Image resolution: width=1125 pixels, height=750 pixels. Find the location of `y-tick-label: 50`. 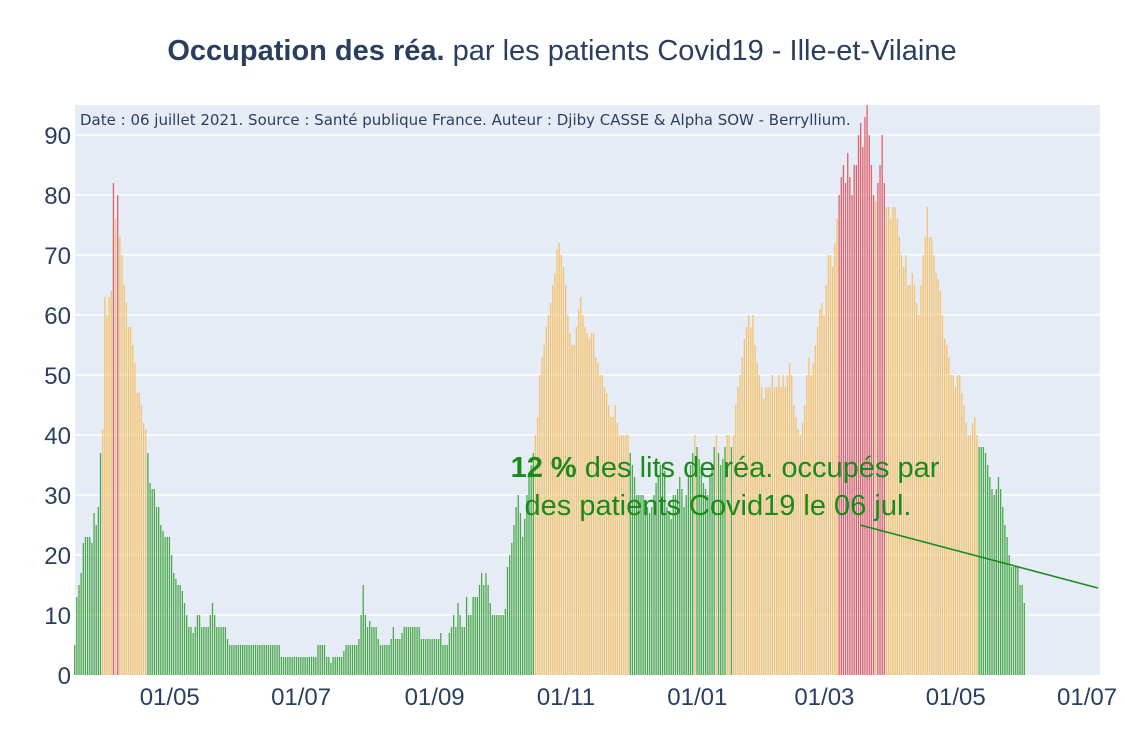

y-tick-label: 50 is located at coordinates (57, 376).